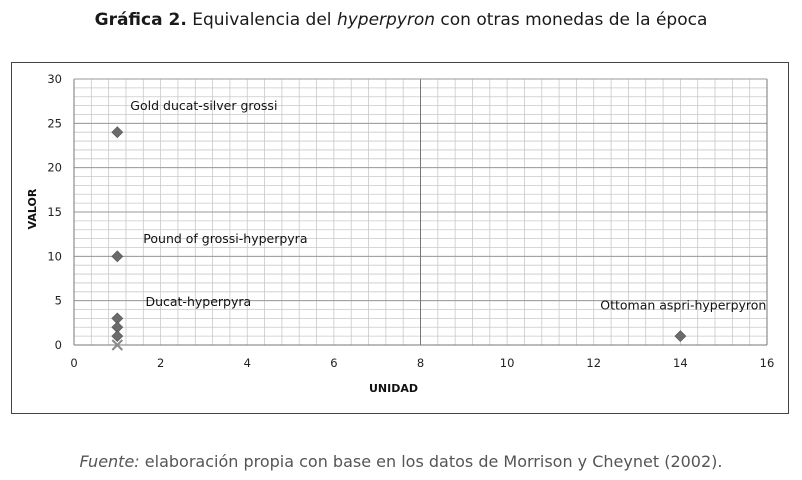 This screenshot has height=480, width=802. What do you see at coordinates (109, 461) in the screenshot?
I see `source-label: Fuente:` at bounding box center [109, 461].